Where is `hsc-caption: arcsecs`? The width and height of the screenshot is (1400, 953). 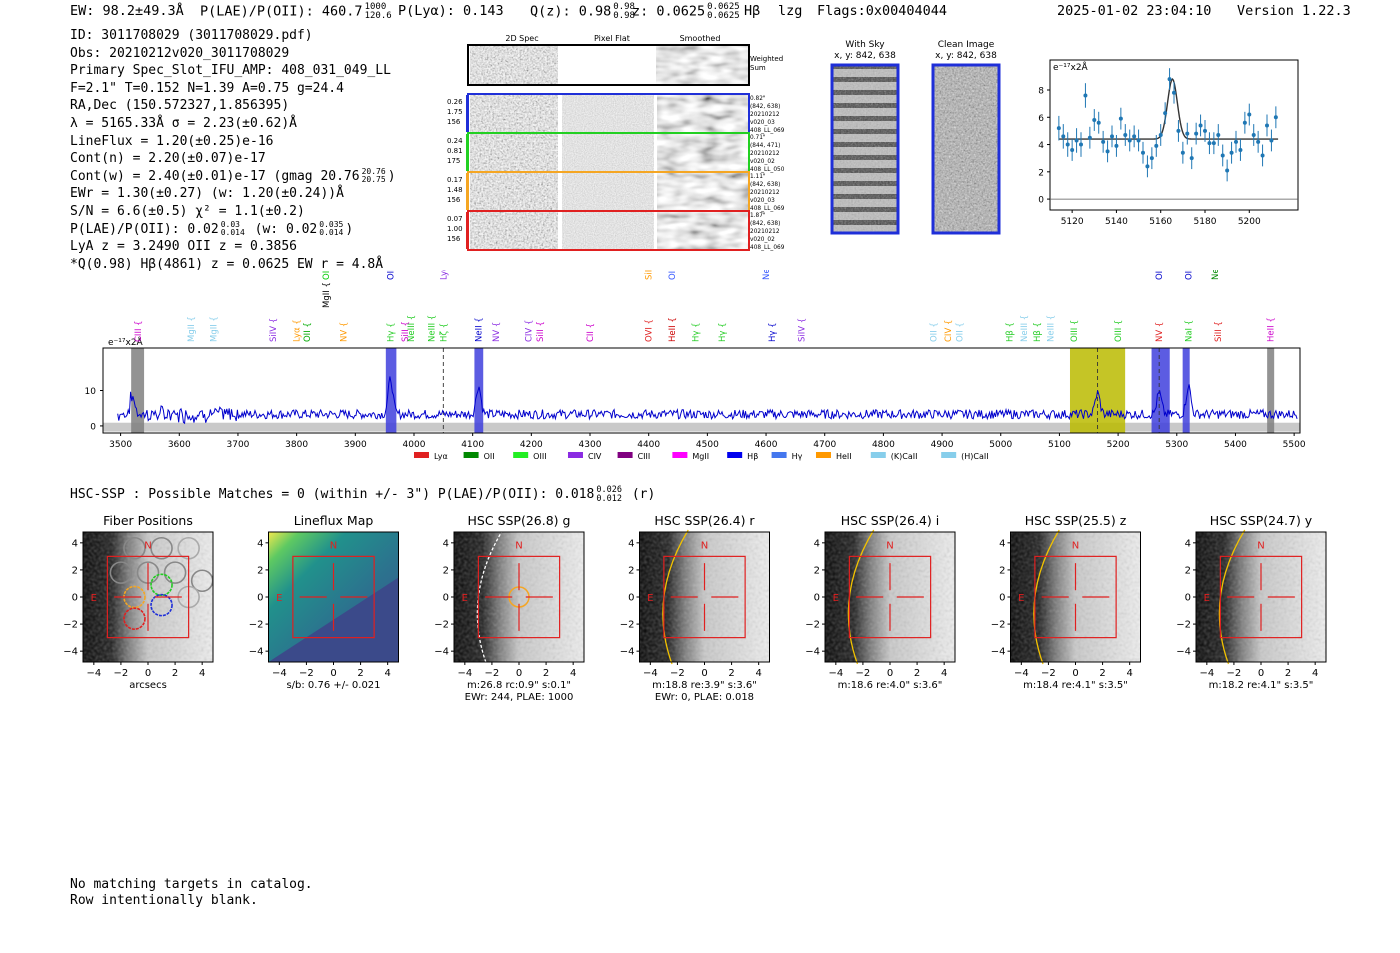 hsc-caption: arcsecs is located at coordinates (148, 685).